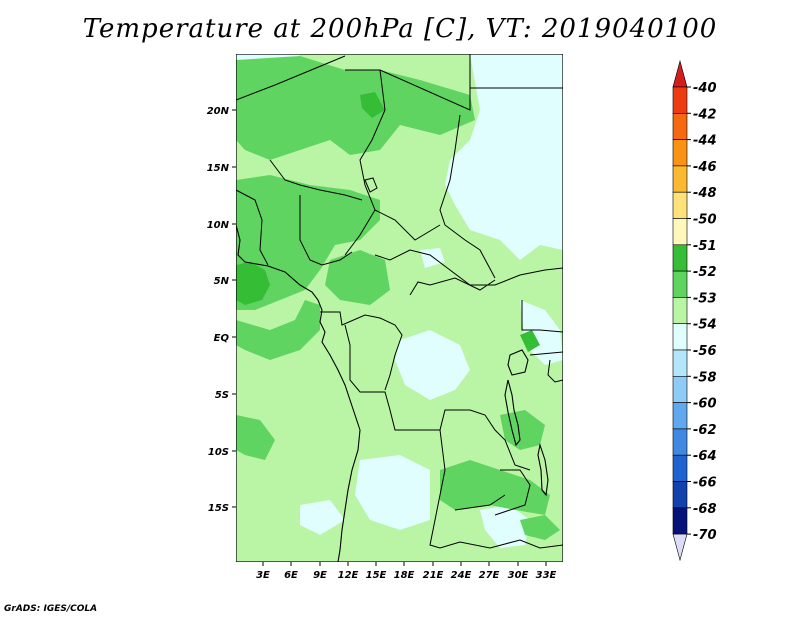 The width and height of the screenshot is (800, 618). I want to click on lon-label: 9E, so click(320, 575).